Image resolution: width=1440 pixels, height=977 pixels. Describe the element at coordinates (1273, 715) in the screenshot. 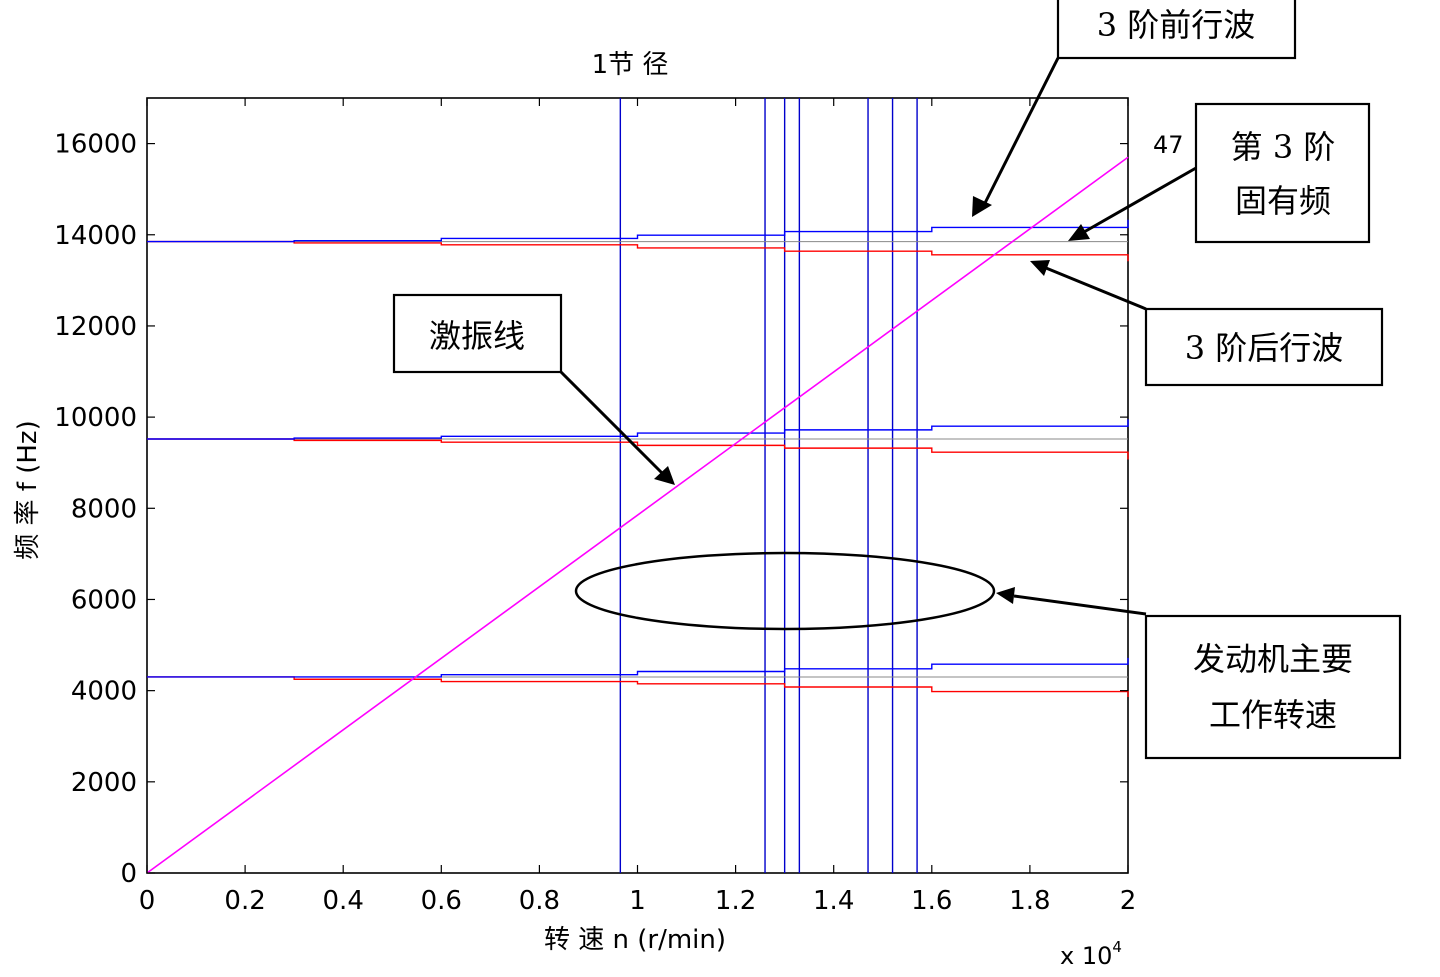

I see `callout-engine-speed-line2: 工作转速` at that location.